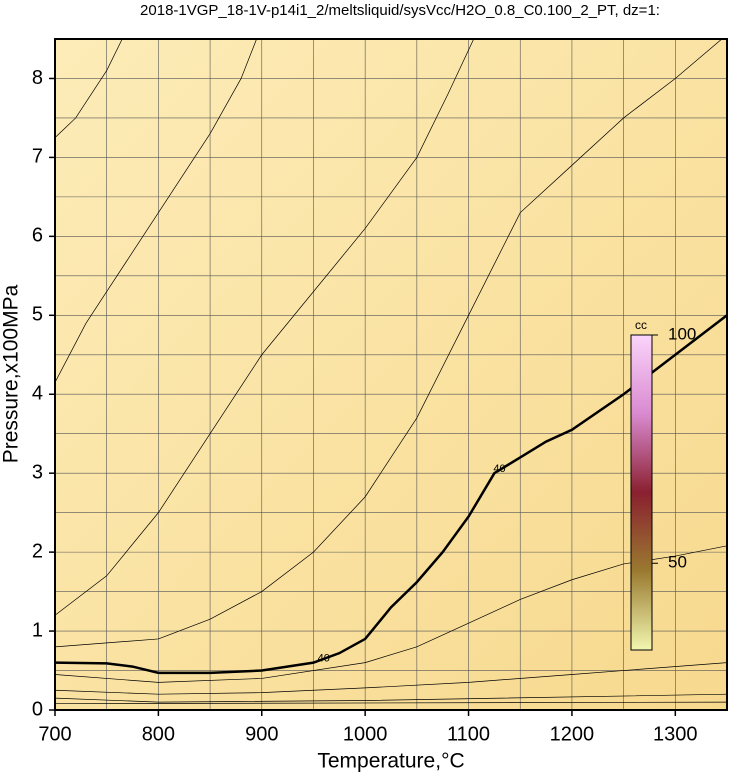 This screenshot has height=776, width=734. What do you see at coordinates (37, 472) in the screenshot?
I see `y-tick-label: 3` at bounding box center [37, 472].